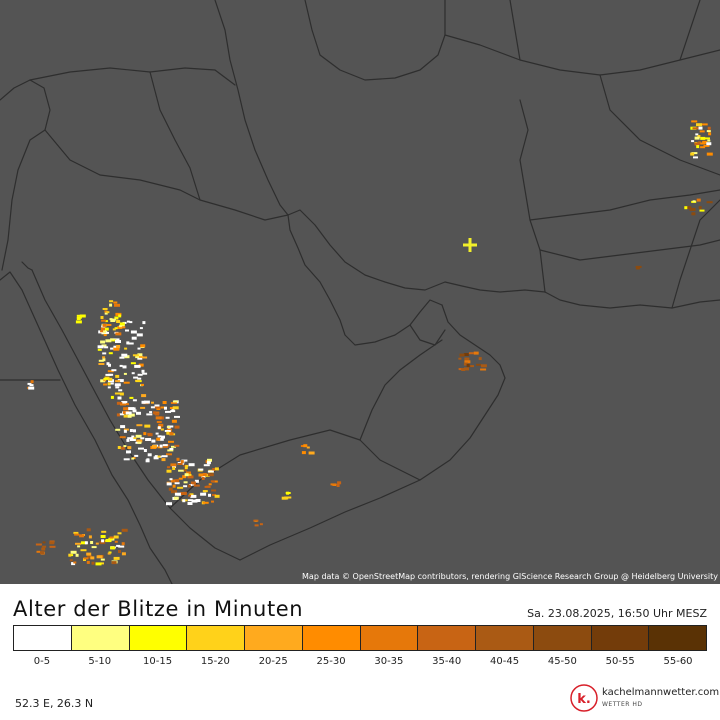 The image size is (720, 720). What do you see at coordinates (86, 427) in the screenshot?
I see `red-sea-west-coast` at bounding box center [86, 427].